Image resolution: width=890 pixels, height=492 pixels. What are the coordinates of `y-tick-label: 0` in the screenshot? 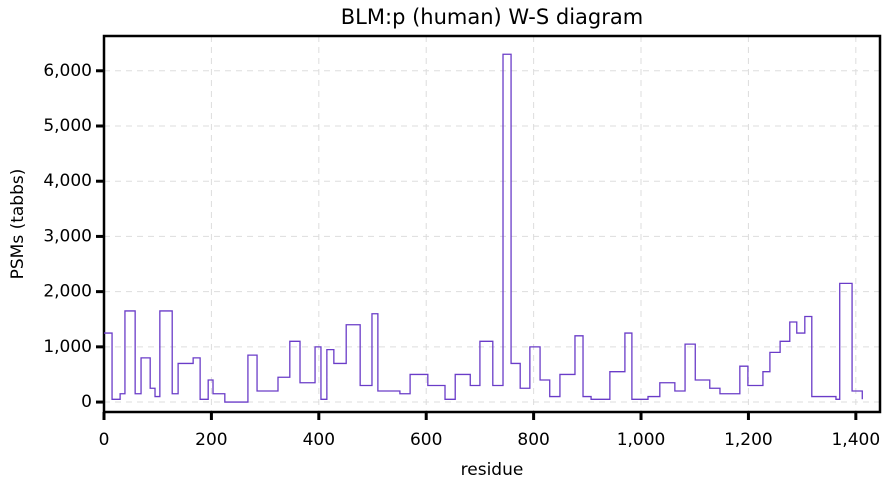 It's located at (86, 402).